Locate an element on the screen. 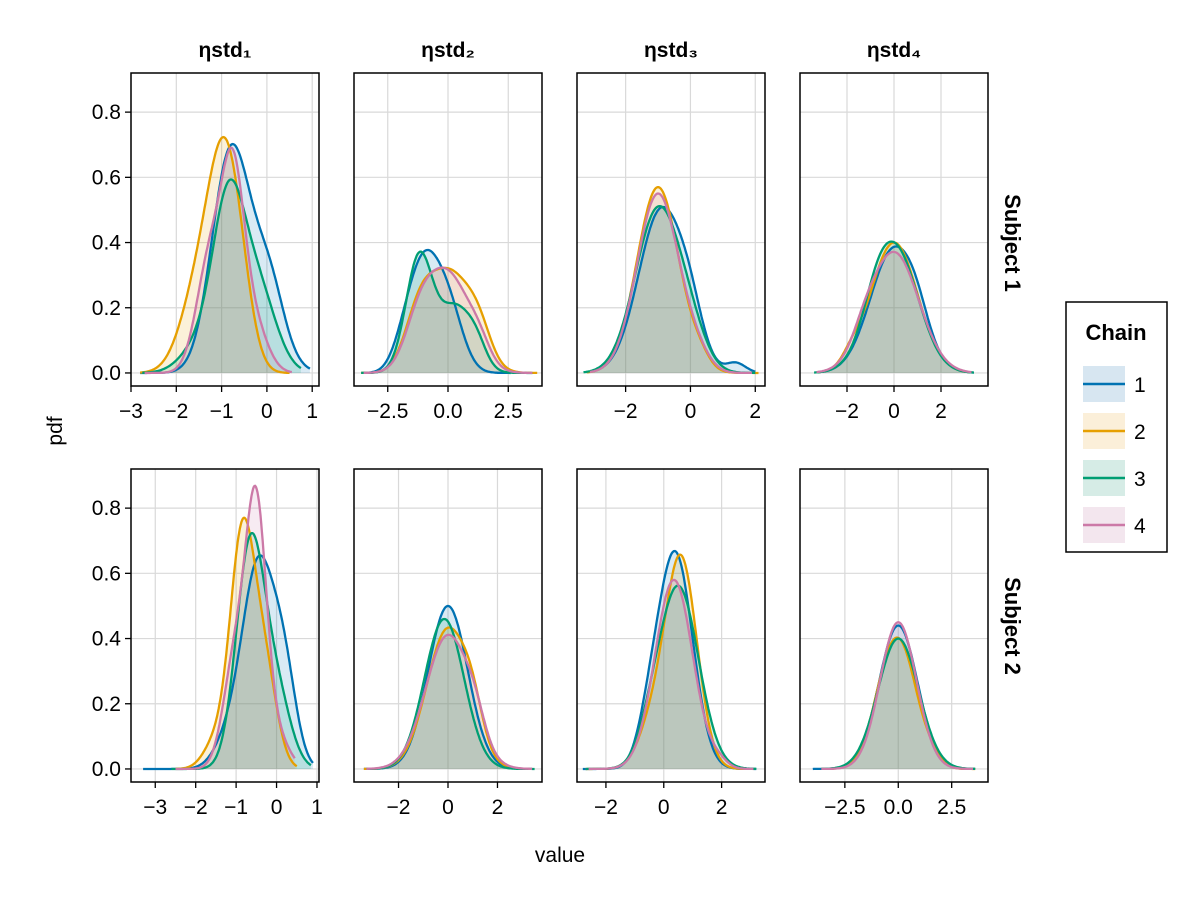 Image resolution: width=1200 pixels, height=905 pixels. column-title-2: ηstd₂ is located at coordinates (448, 50).